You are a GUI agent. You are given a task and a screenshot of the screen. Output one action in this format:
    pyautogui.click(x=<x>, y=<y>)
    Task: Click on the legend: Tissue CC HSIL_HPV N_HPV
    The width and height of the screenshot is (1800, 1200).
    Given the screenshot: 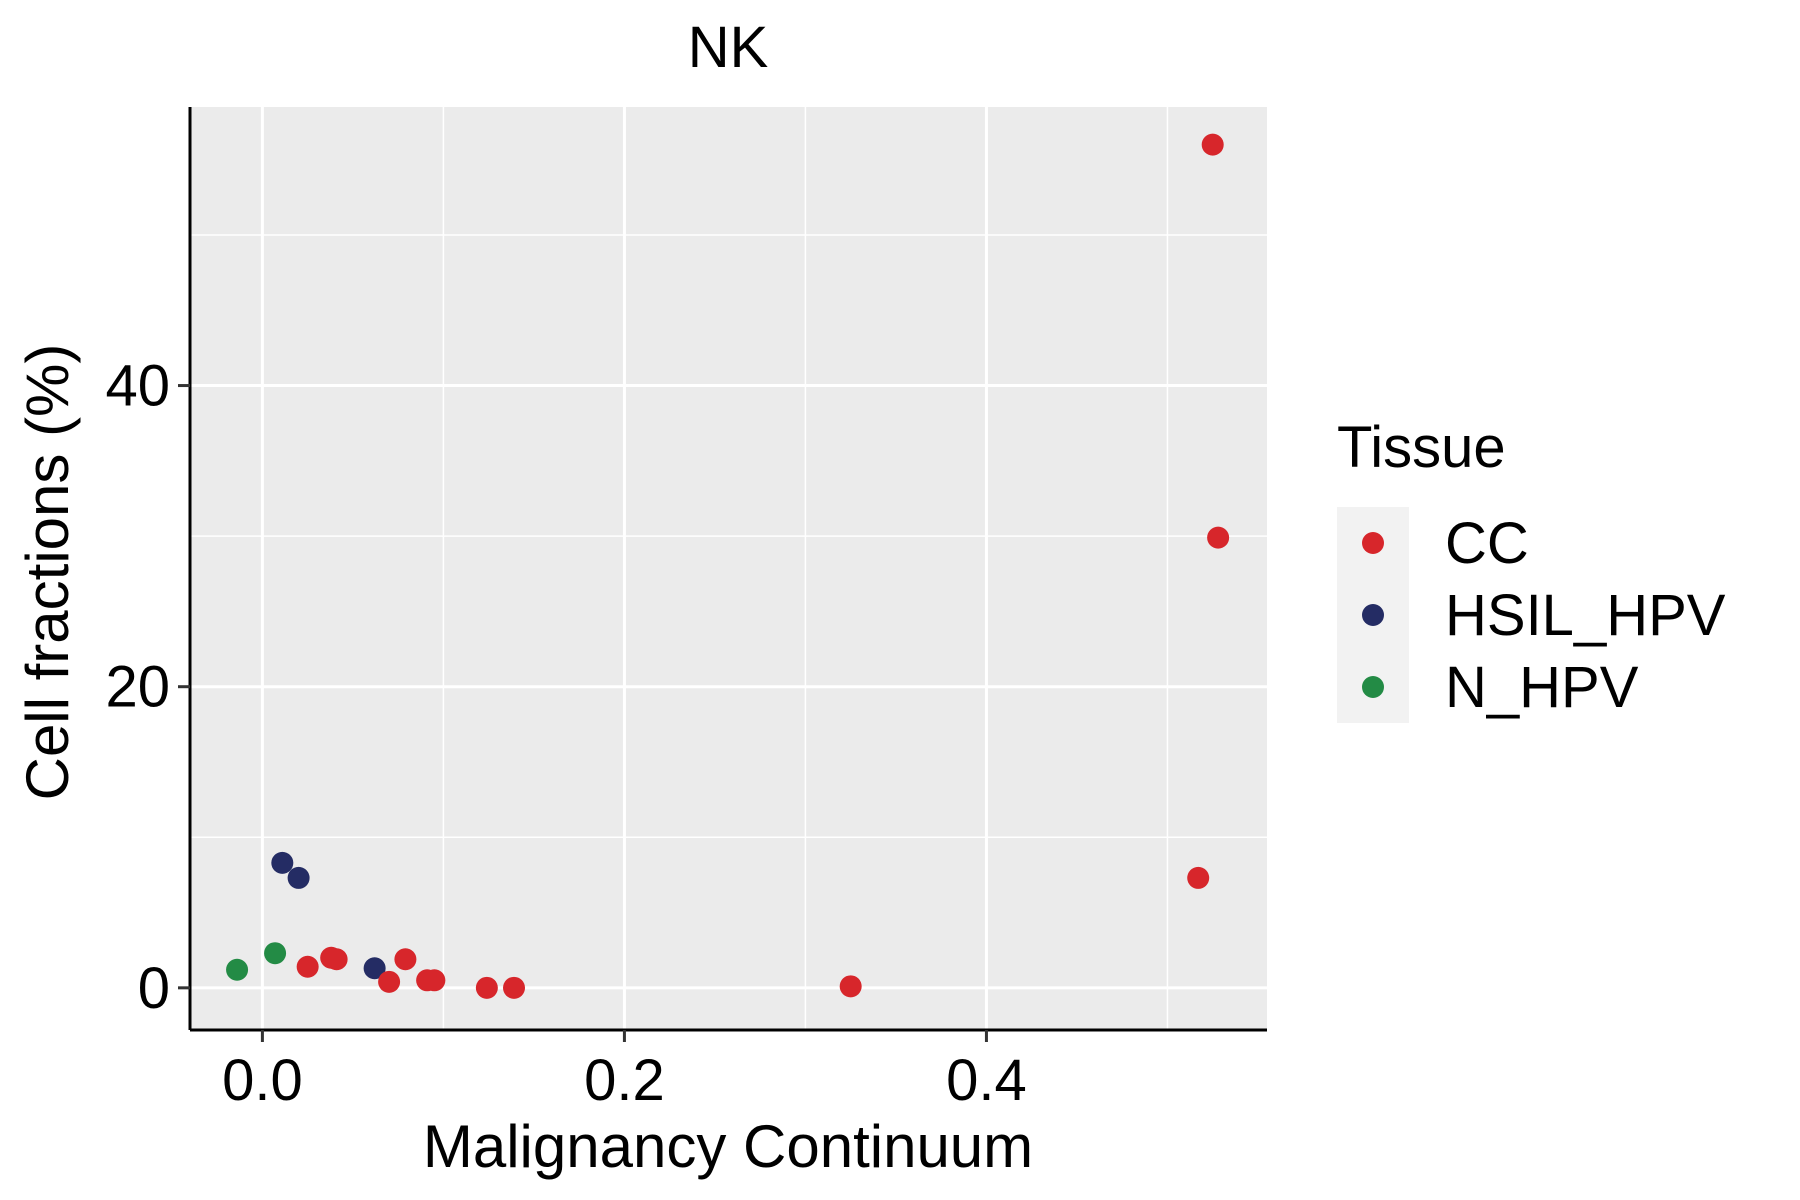 What is the action you would take?
    pyautogui.click(x=1531, y=569)
    